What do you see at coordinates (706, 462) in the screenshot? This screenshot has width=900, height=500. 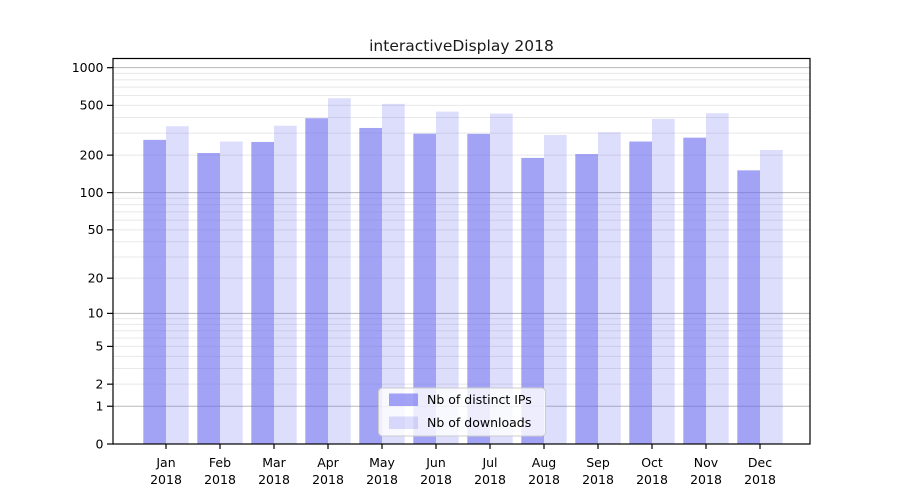 I see `x-tick-label-month: Nov` at bounding box center [706, 462].